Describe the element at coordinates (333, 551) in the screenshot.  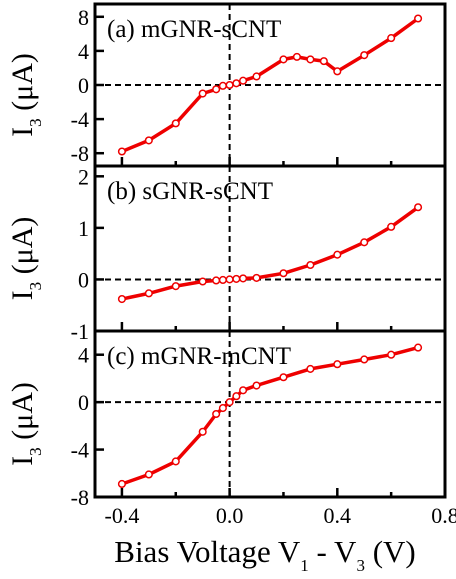
I see `x-axis-label-mid: - V` at that location.